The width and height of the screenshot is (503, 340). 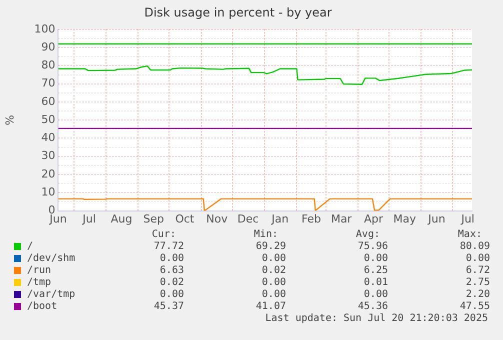 What do you see at coordinates (238, 12) in the screenshot?
I see `chart-title: Disk usage in percent - by year` at bounding box center [238, 12].